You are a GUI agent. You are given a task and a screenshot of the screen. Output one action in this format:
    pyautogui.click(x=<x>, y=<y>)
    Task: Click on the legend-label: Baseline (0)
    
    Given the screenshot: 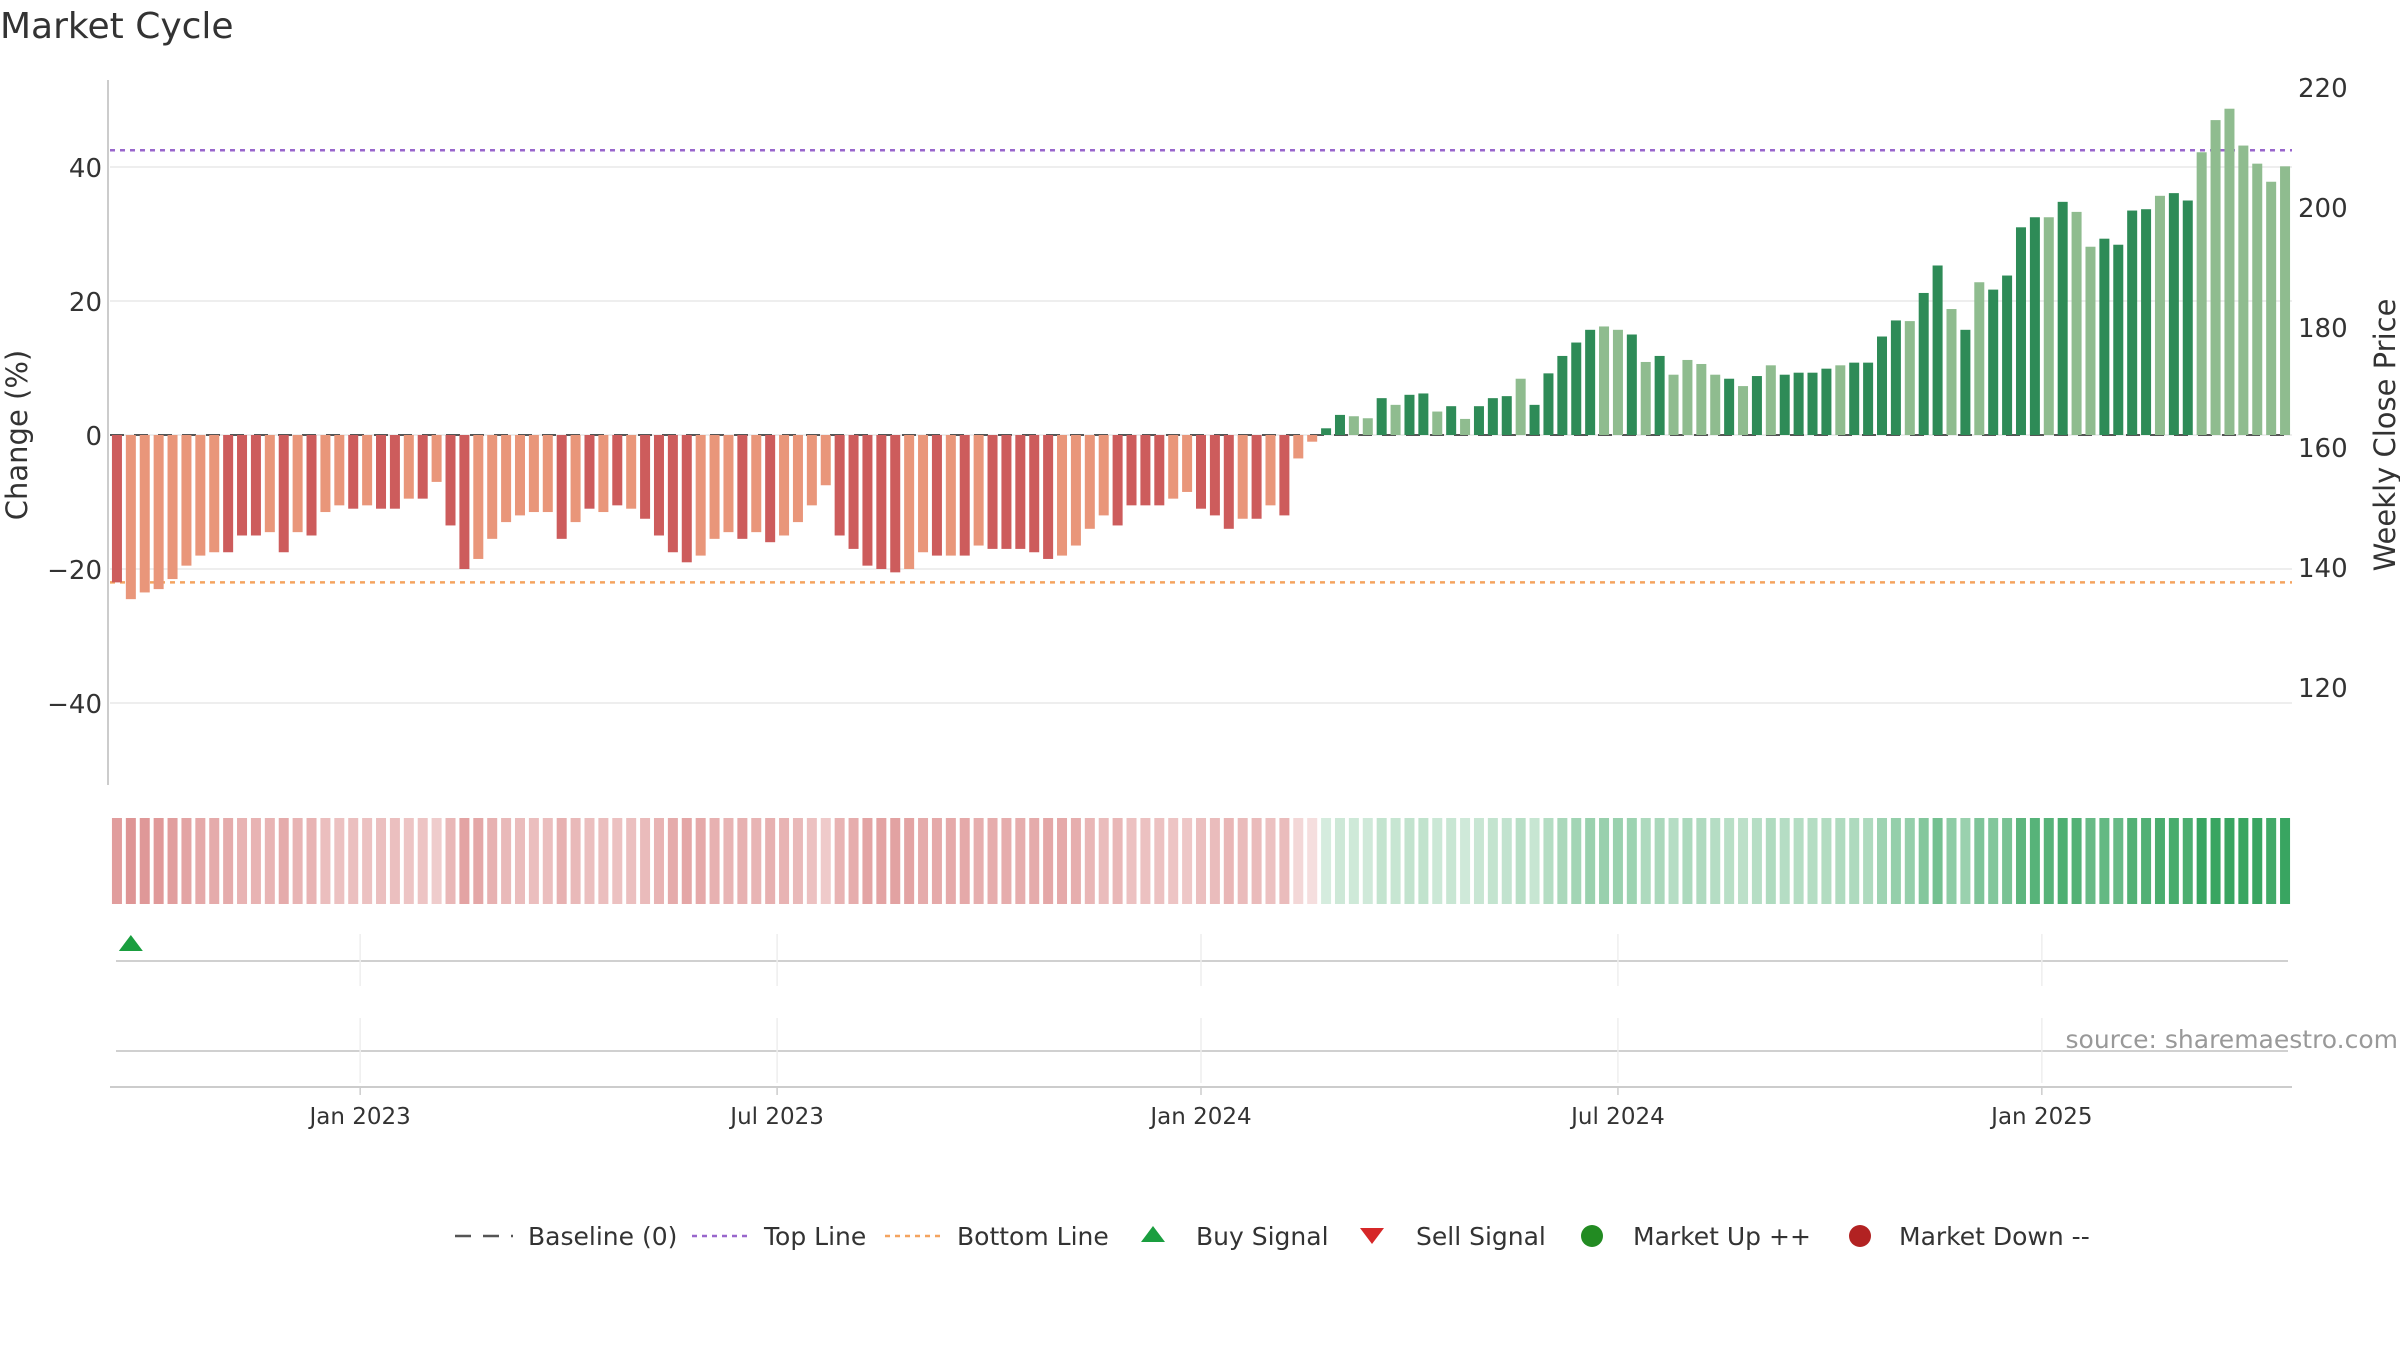 What is the action you would take?
    pyautogui.click(x=602, y=1236)
    